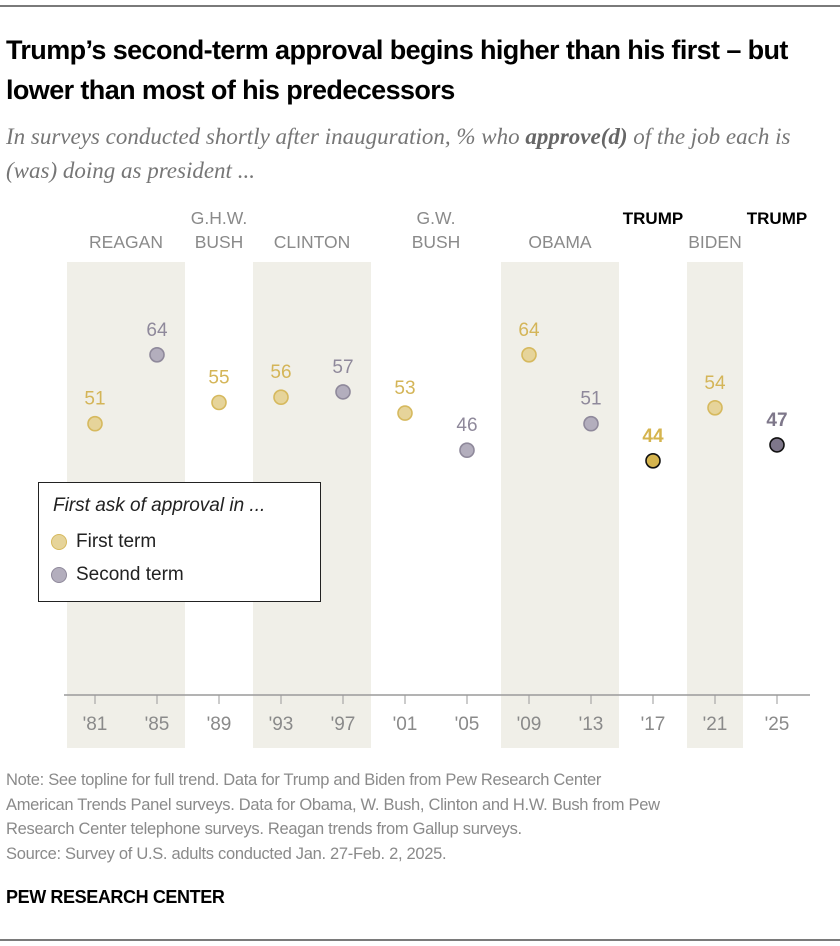 The image size is (840, 946). Describe the element at coordinates (715, 383) in the screenshot. I see `data-label: 54` at that location.